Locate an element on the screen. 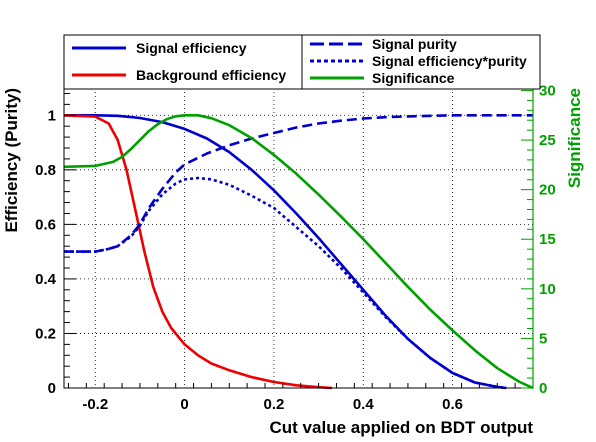  y2-tick-label: 5 is located at coordinates (543, 338).